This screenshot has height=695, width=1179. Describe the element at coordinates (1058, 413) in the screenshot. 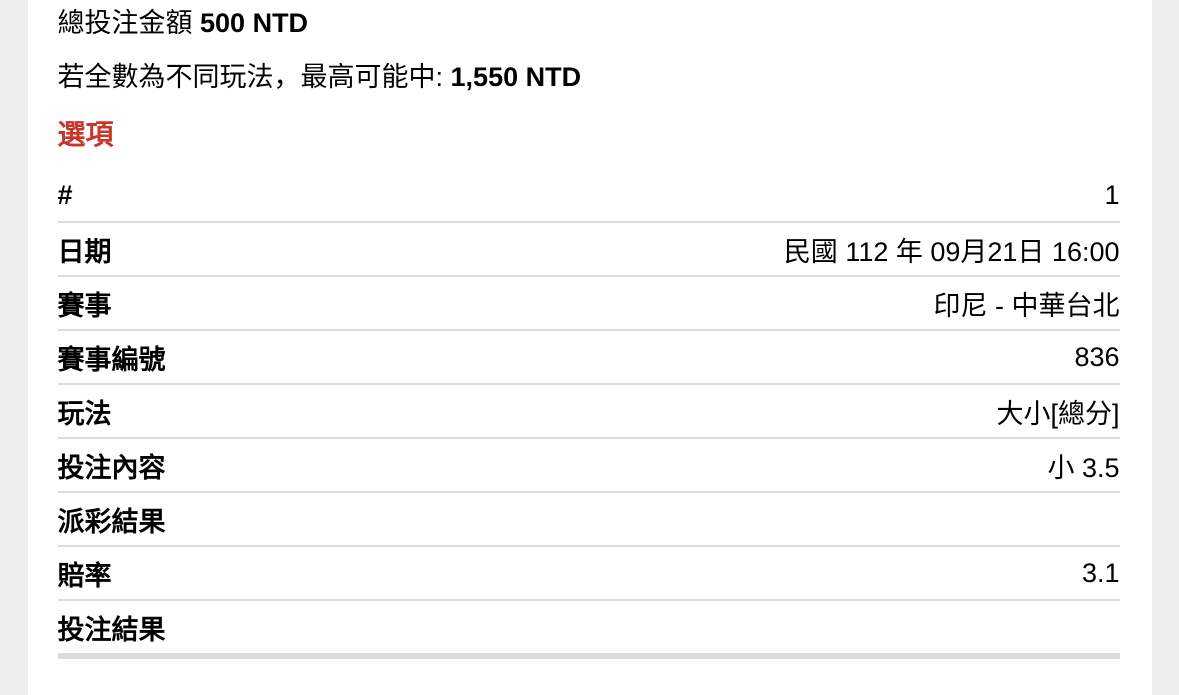

I see `row-value: 大小[總分]` at that location.